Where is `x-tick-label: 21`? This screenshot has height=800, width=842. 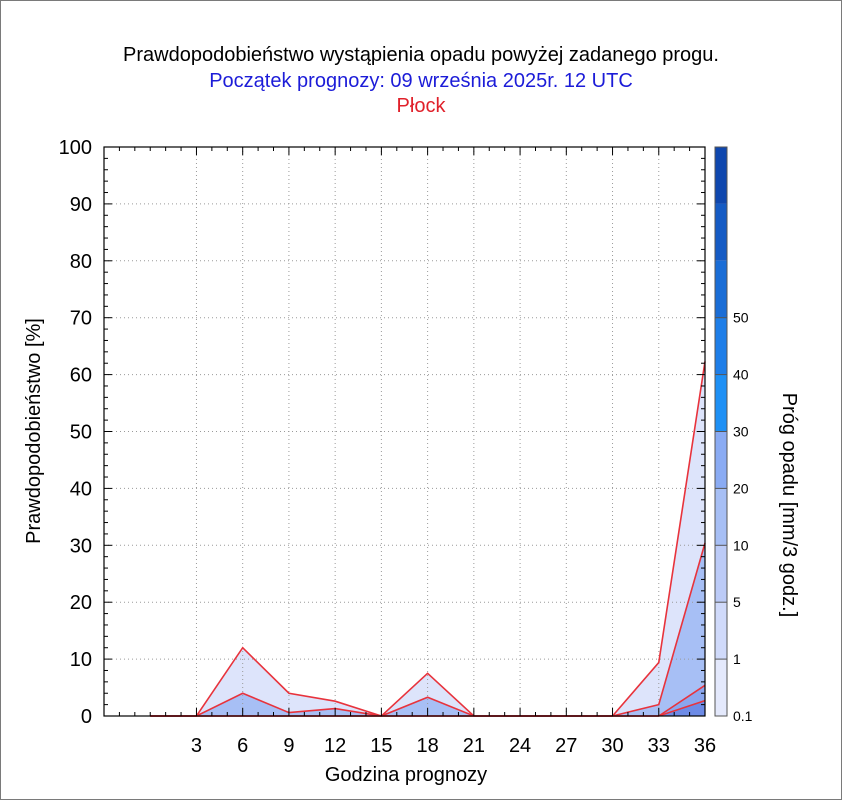 x-tick-label: 21 is located at coordinates (474, 746).